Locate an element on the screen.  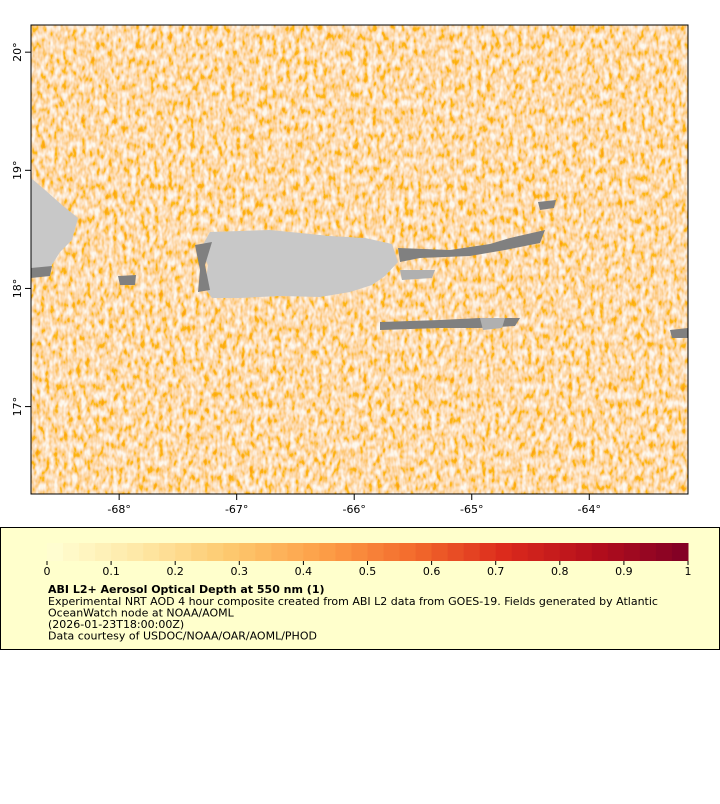
colorbar-tick-label: 0.3 is located at coordinates (240, 571).